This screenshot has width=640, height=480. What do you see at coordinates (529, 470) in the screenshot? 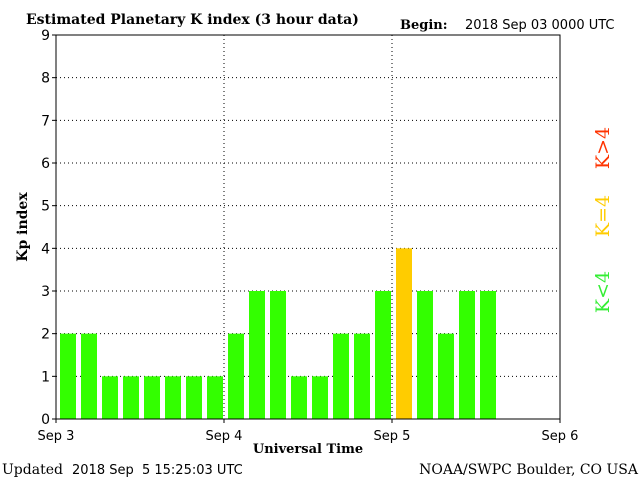
I see `credit: NOAA/SWPC Boulder, CO USA` at bounding box center [529, 470].